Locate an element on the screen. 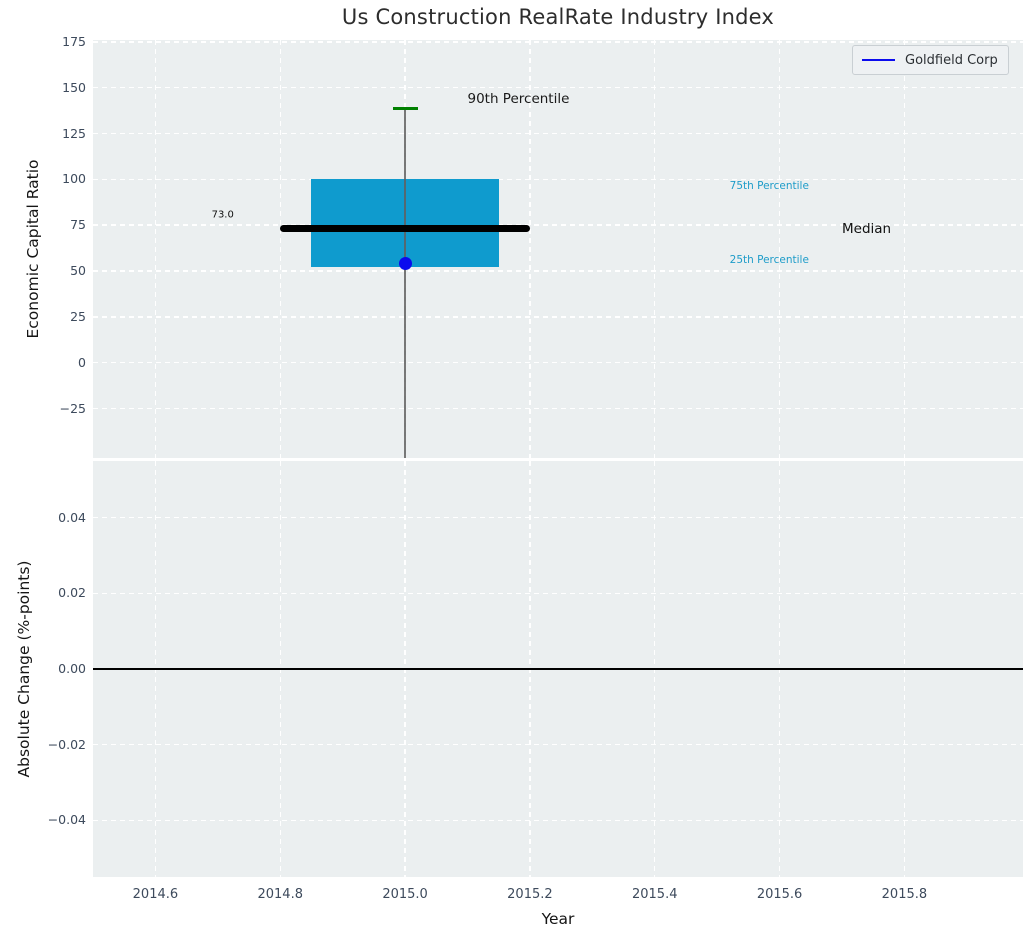 The width and height of the screenshot is (1034, 942). legend-line-icon is located at coordinates (878, 60).